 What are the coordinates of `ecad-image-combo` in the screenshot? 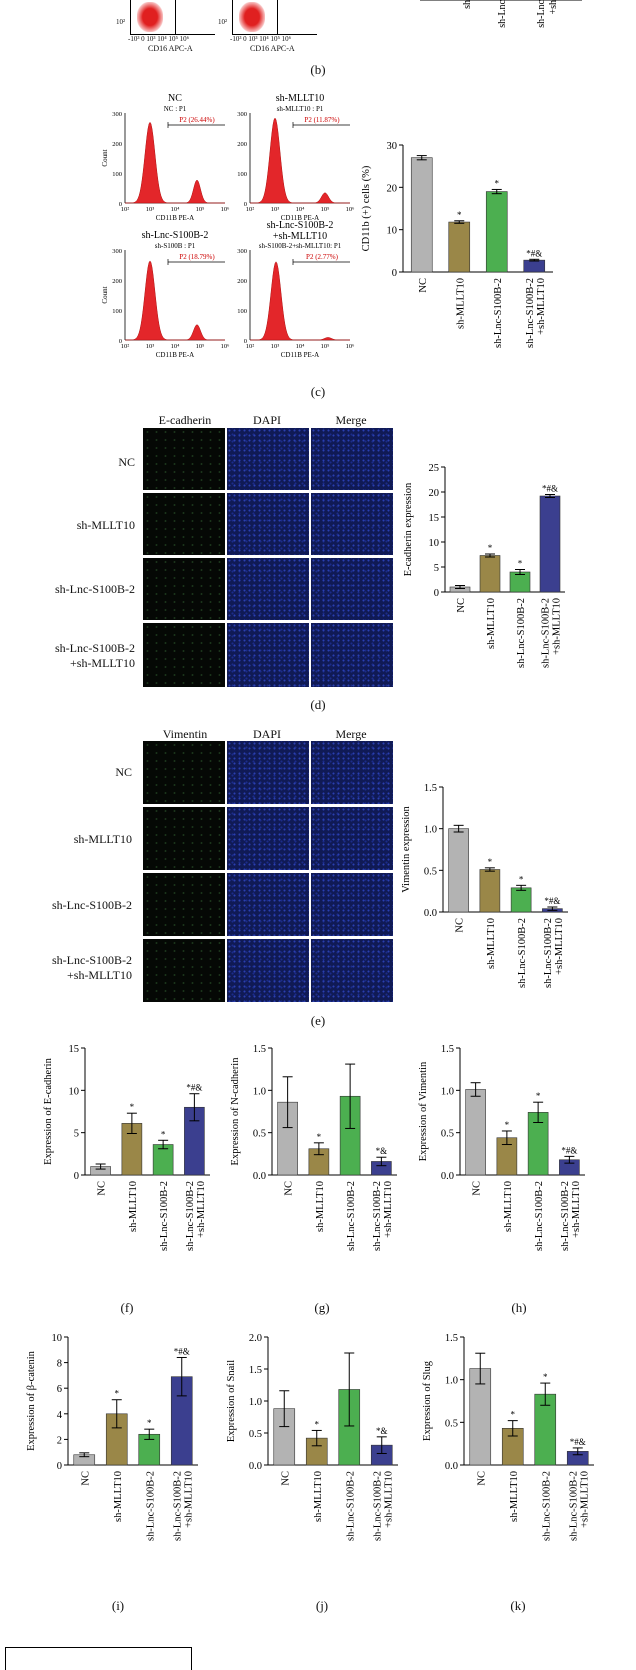 It's located at (184, 655).